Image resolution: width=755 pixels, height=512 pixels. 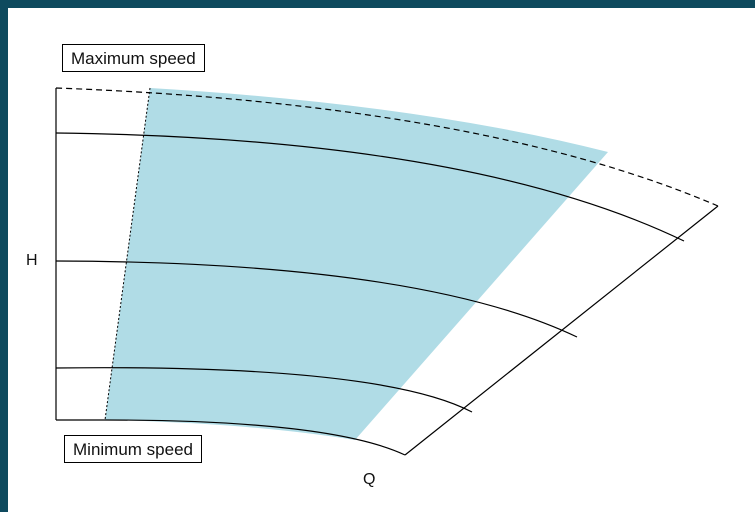 I want to click on q-axis-label: Q, so click(x=369, y=479).